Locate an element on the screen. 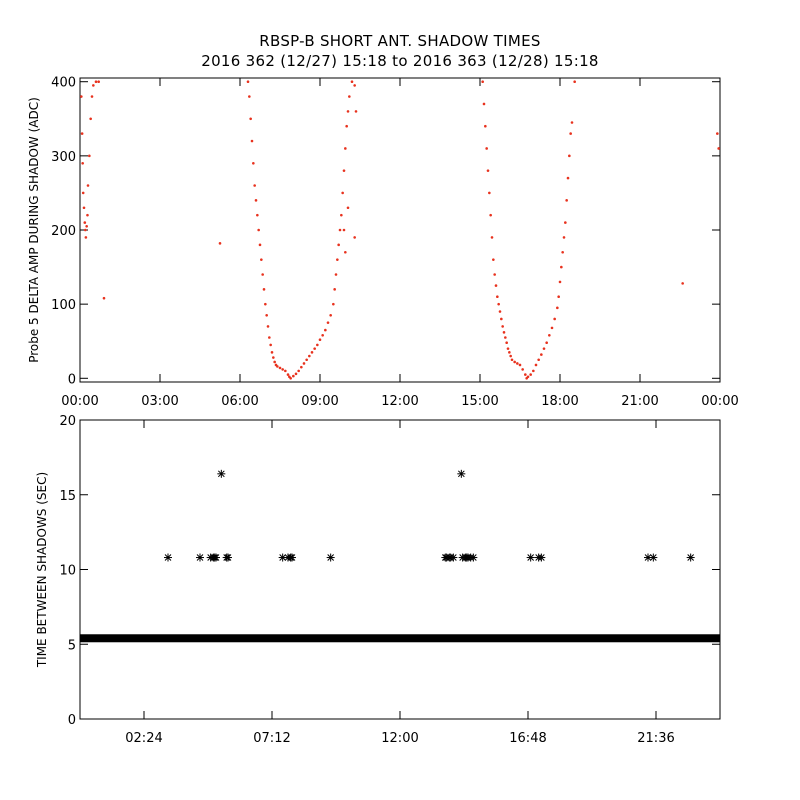 The height and width of the screenshot is (800, 800). bottom-baseline-points is located at coordinates (400, 638).